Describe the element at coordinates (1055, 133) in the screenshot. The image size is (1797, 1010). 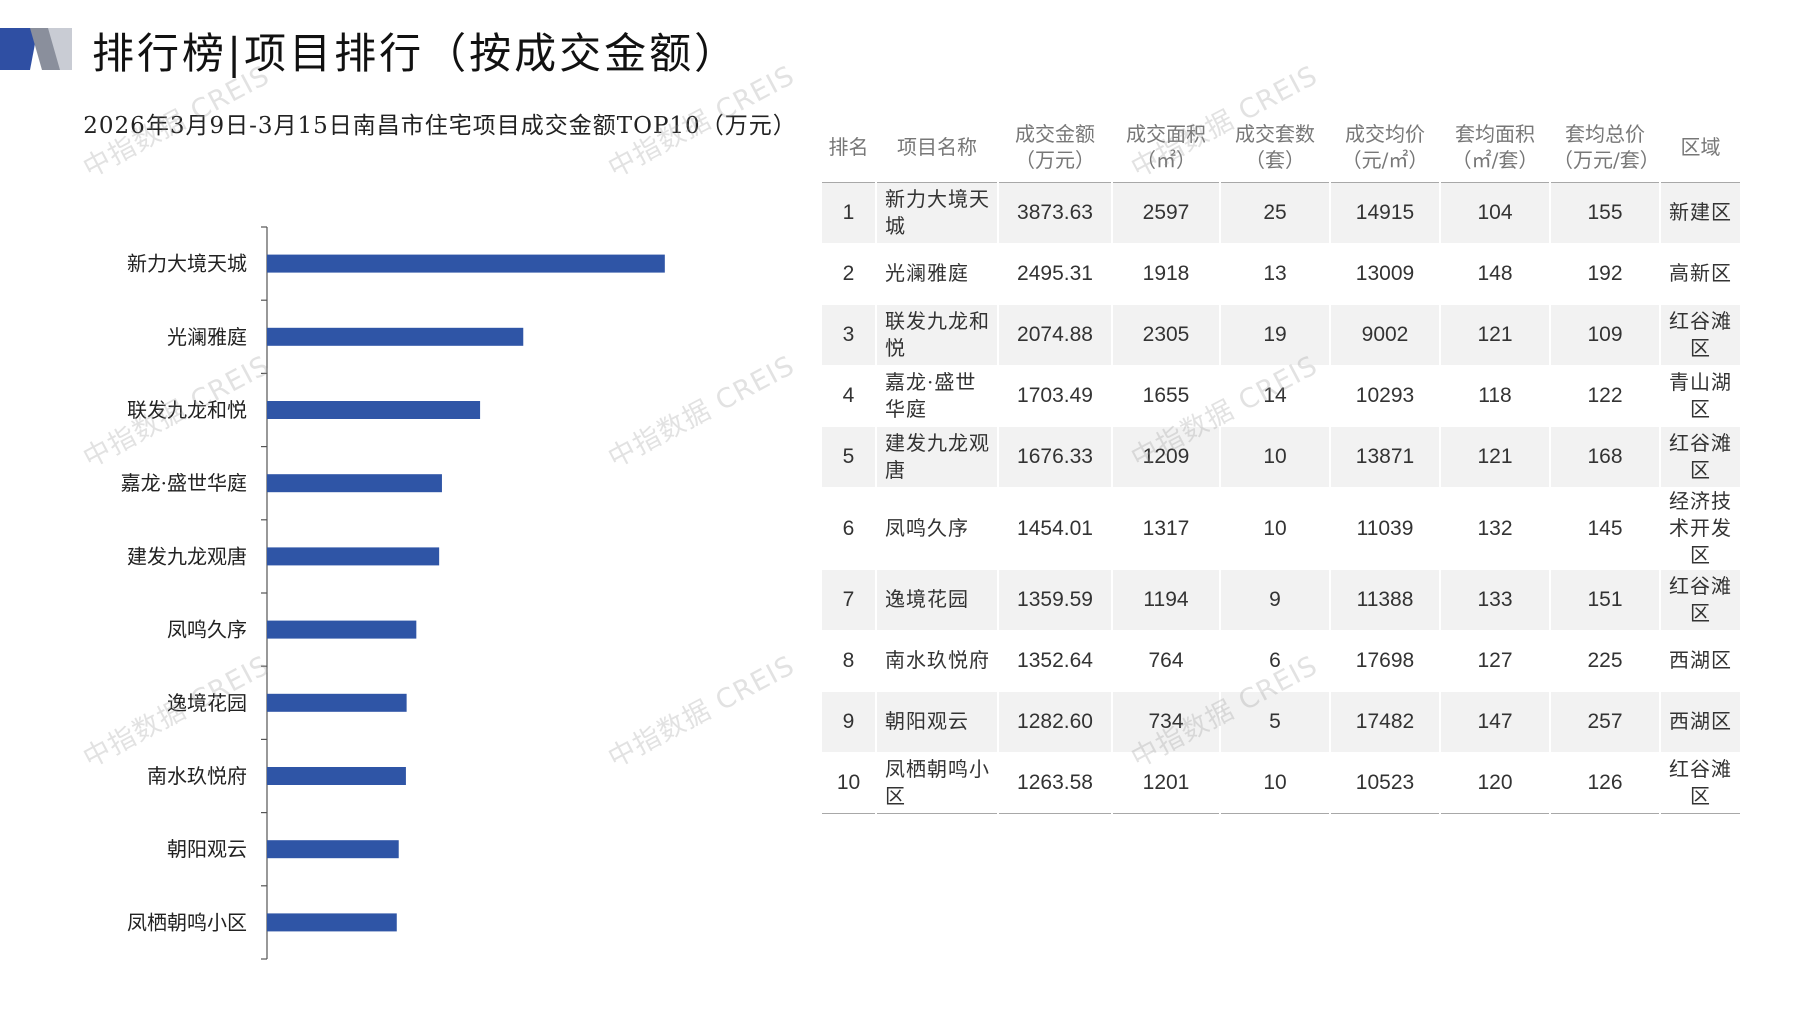
I see `column-header-line: 成交金额` at that location.